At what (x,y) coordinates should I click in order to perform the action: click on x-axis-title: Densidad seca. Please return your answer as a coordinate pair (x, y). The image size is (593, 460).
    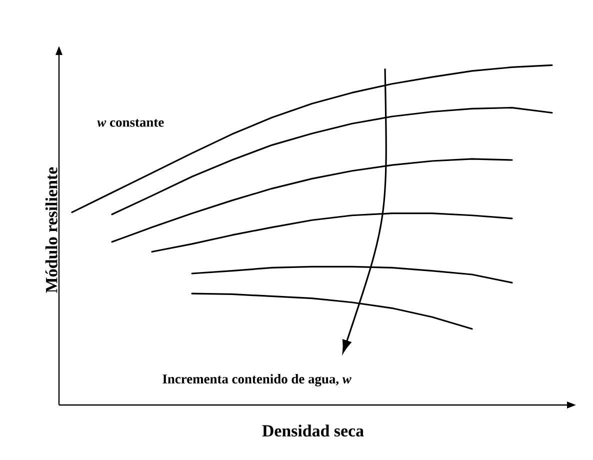
    Looking at the image, I should click on (313, 430).